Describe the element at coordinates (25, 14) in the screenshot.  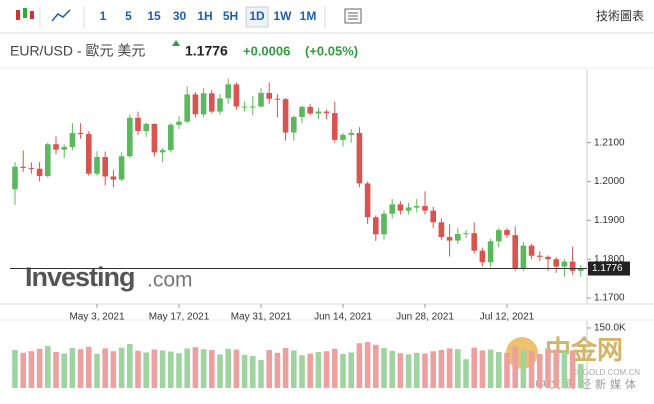
I see `candle-icon` at that location.